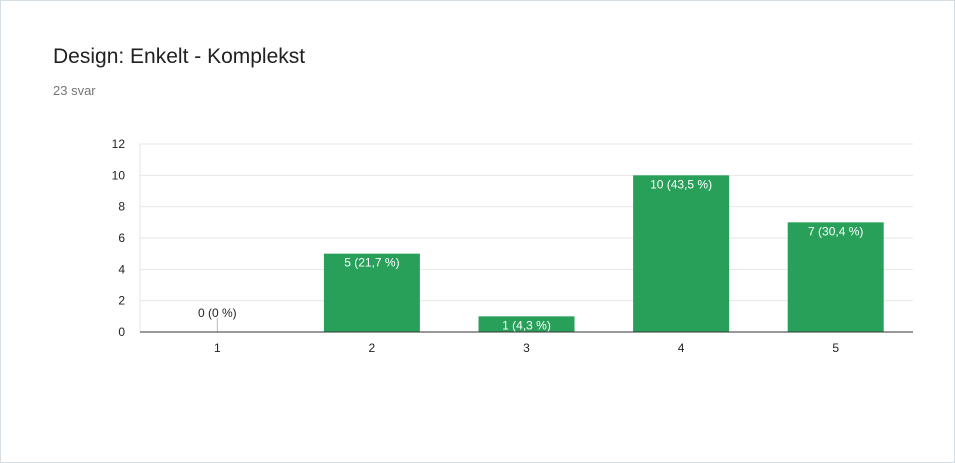 This screenshot has height=463, width=955. What do you see at coordinates (121, 269) in the screenshot?
I see `y-tick-label: 4` at bounding box center [121, 269].